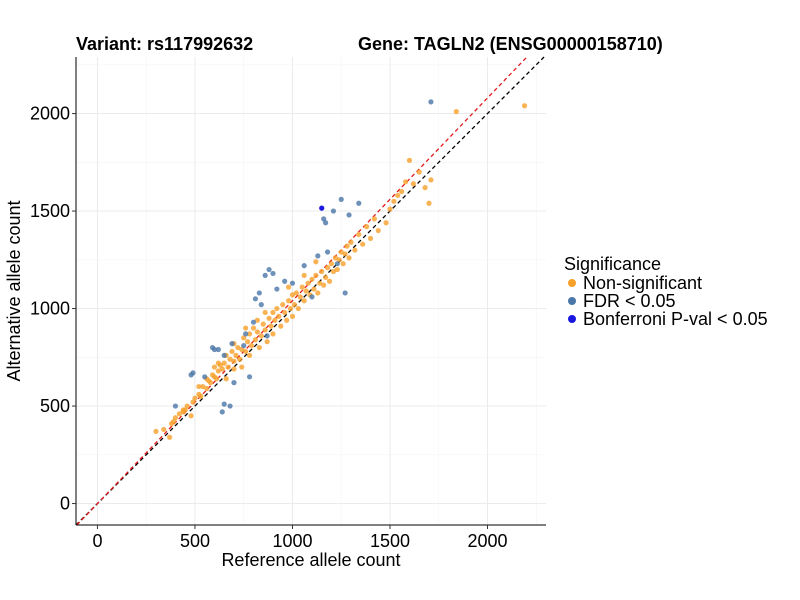  Describe the element at coordinates (487, 541) in the screenshot. I see `x-tick-label: 2000` at that location.